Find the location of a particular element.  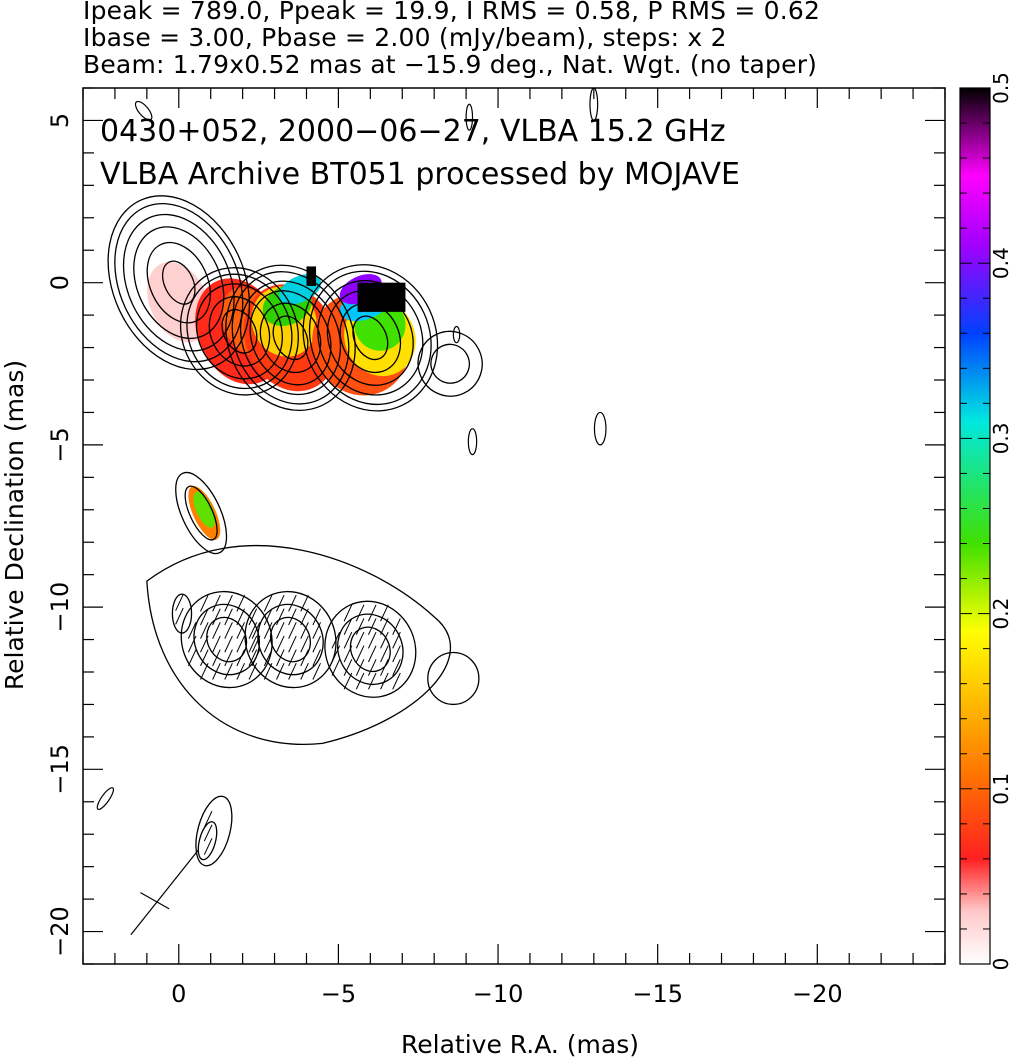

colorbar-tick-label: 0.1 is located at coordinates (1001, 789).